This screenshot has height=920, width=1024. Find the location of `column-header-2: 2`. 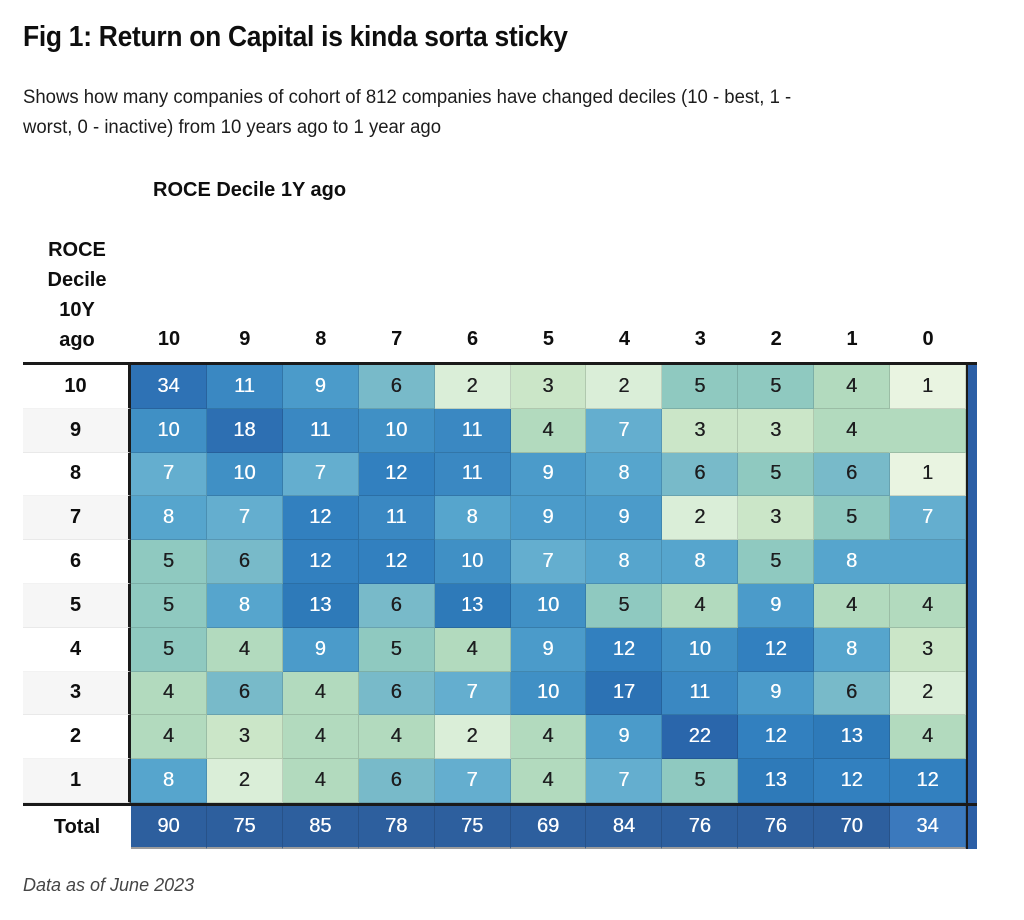

column-header-2: 2 is located at coordinates (776, 339).